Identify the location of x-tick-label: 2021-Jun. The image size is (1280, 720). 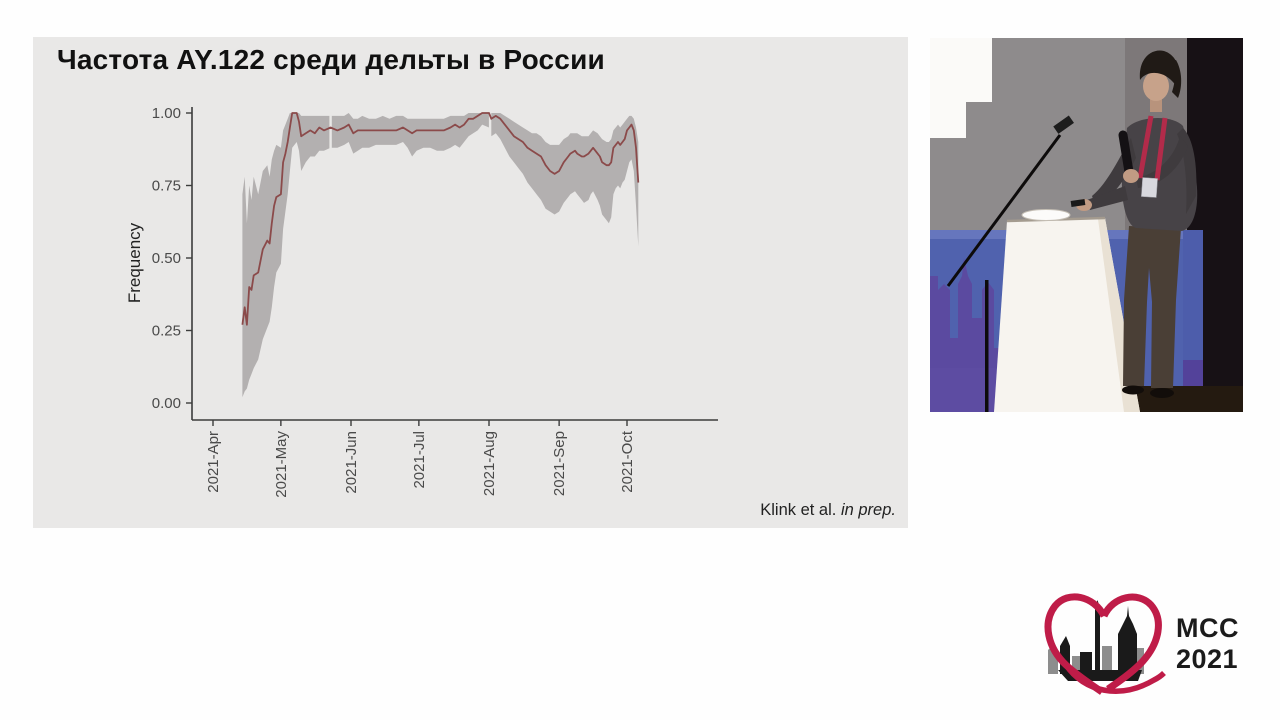
(351, 462).